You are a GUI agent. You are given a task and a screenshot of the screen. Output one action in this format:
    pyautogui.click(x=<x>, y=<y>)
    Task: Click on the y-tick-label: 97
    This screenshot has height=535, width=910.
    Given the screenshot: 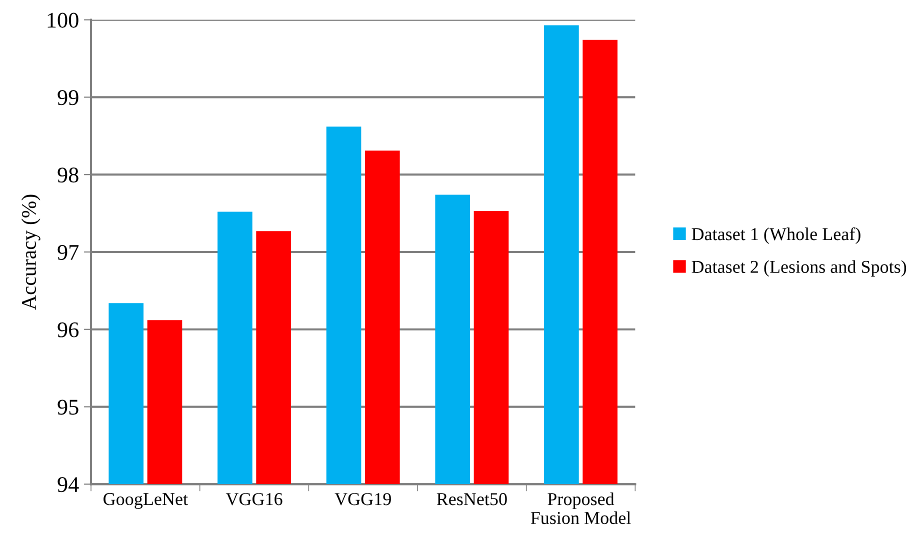 What is the action you would take?
    pyautogui.click(x=68, y=252)
    